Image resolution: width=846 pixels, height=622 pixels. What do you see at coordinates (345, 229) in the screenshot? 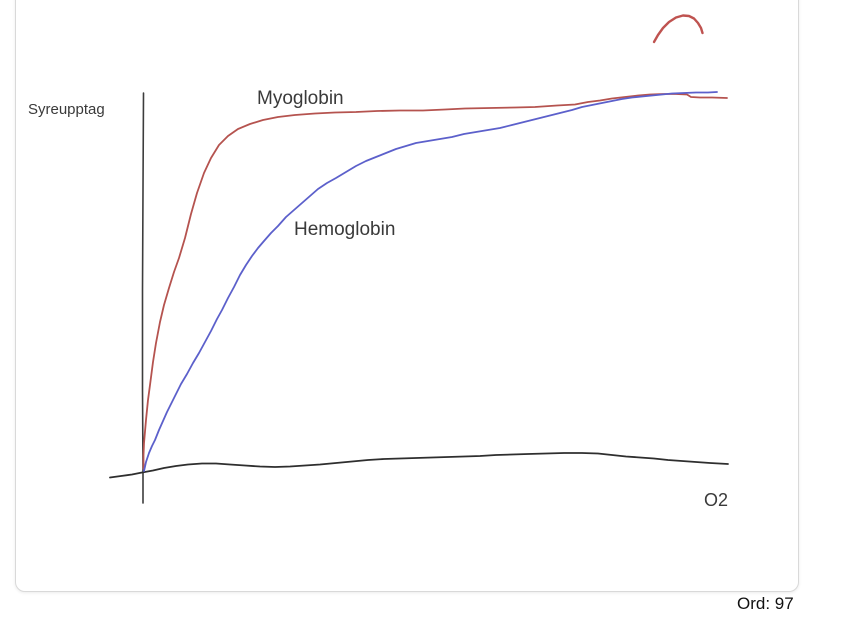
I see `hemoglobin-series-label: Hemoglobin` at bounding box center [345, 229].